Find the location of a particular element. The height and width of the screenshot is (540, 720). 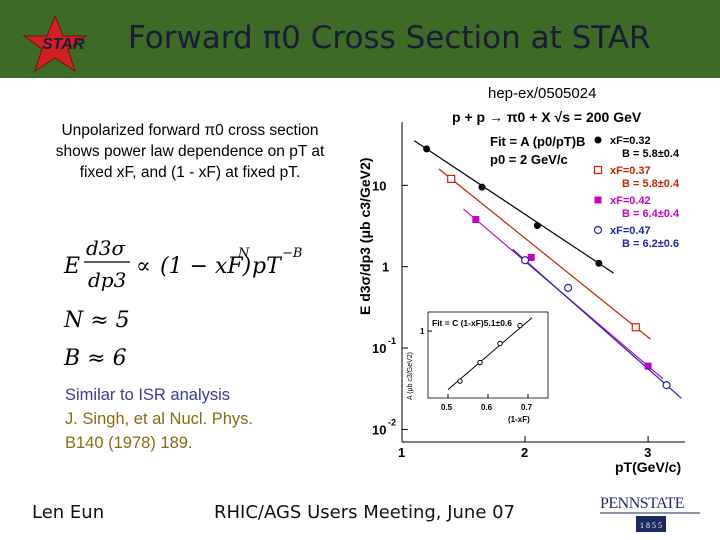

y-tick-label: 1 is located at coordinates (385, 267).